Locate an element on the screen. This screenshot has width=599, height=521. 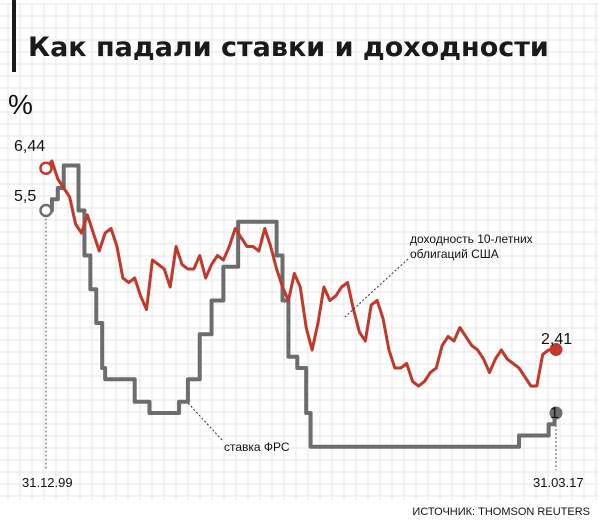
y-axis-unit-label: % is located at coordinates (20, 104).